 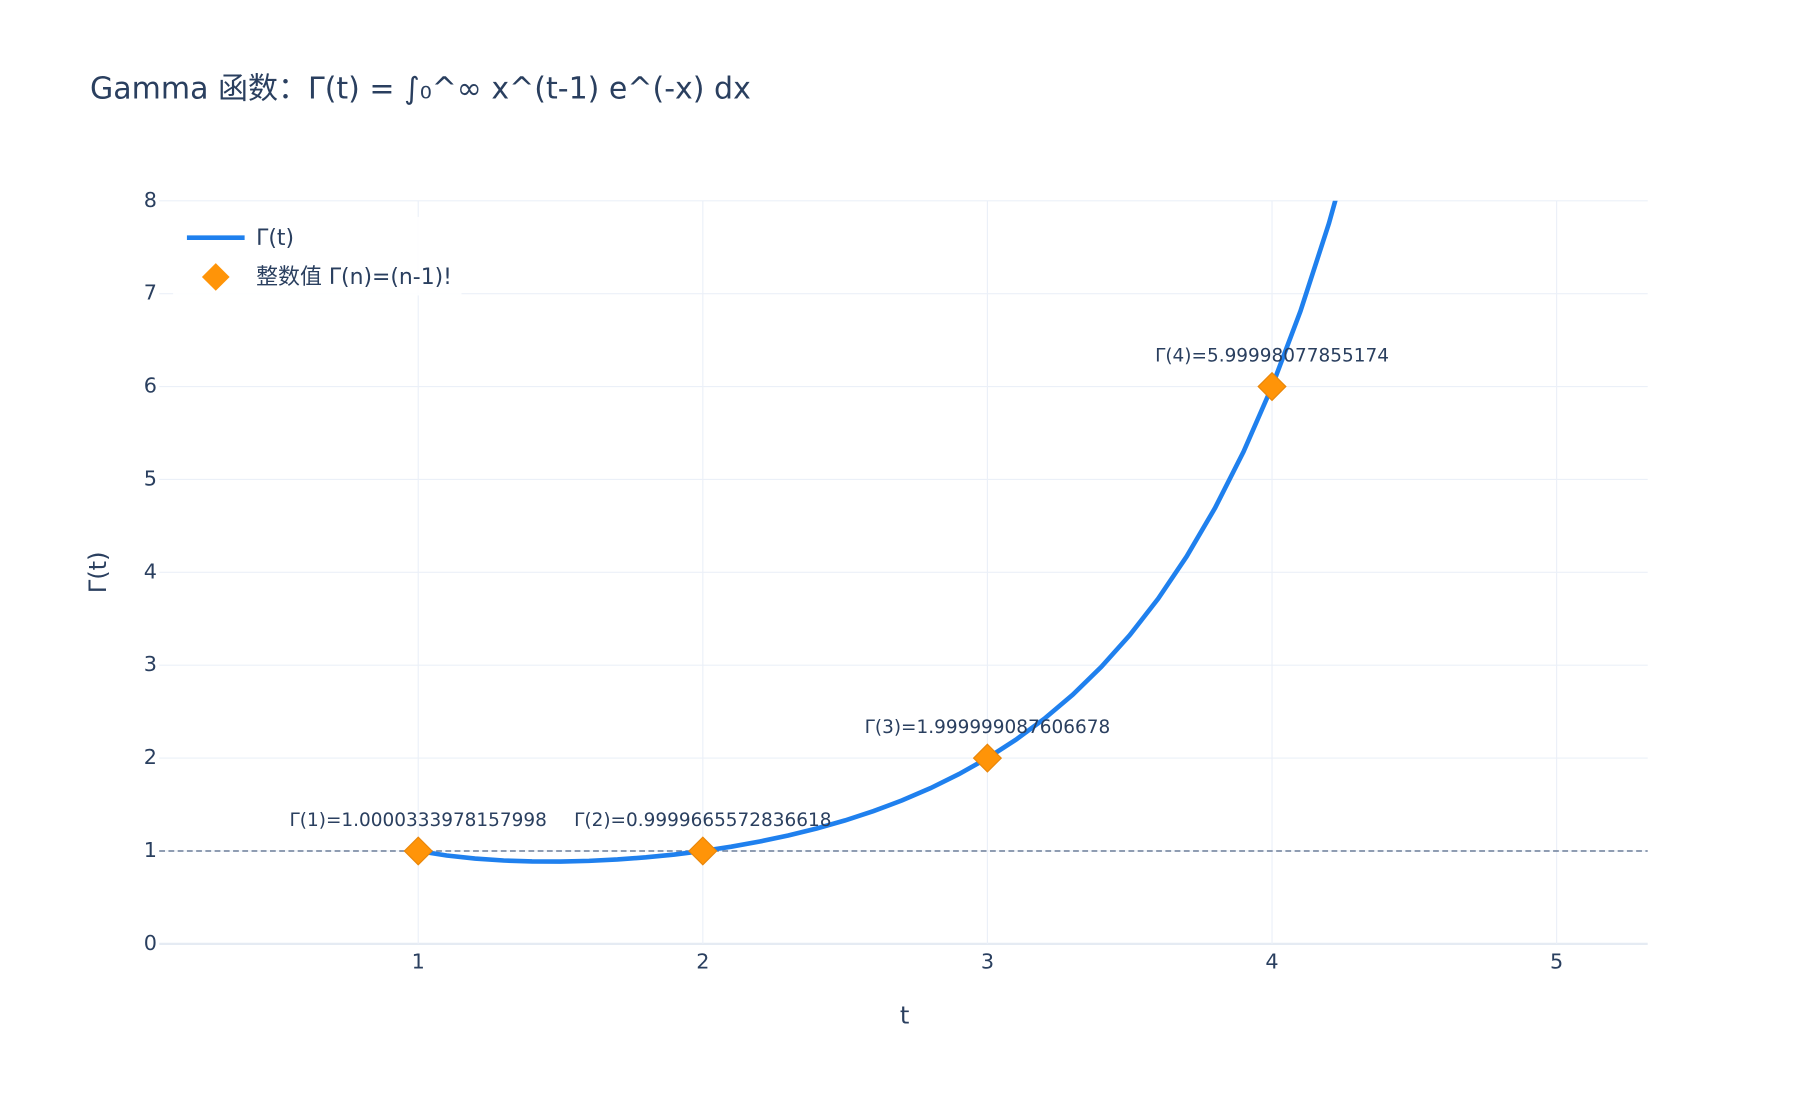 I want to click on y-tick-label: 8, so click(x=150, y=200).